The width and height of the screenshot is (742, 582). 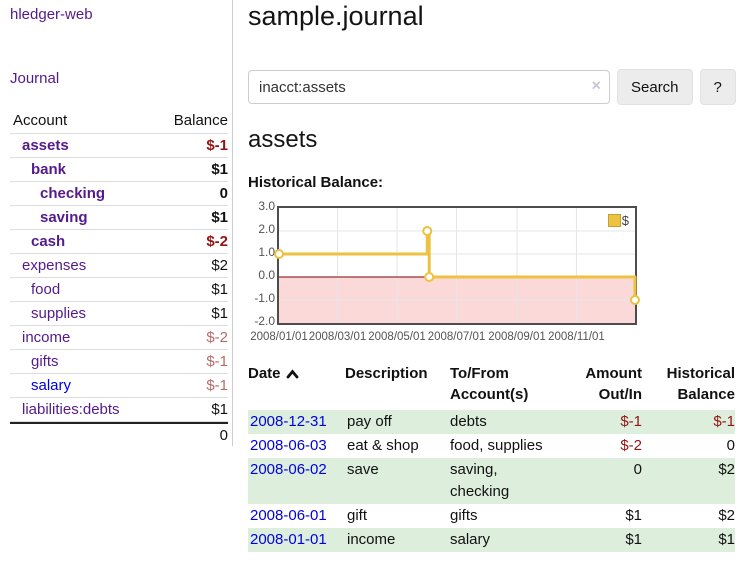 I want to click on transaction-date-cell: 2008-06-03, so click(x=296, y=446).